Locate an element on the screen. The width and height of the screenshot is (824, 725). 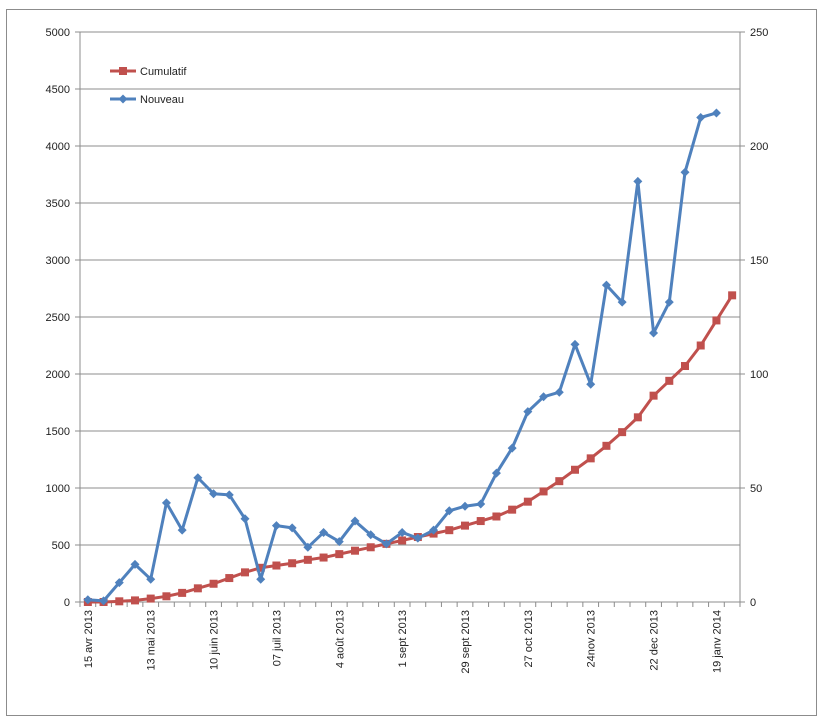
x-tick-label: 4 août 2013 is located at coordinates (340, 639).